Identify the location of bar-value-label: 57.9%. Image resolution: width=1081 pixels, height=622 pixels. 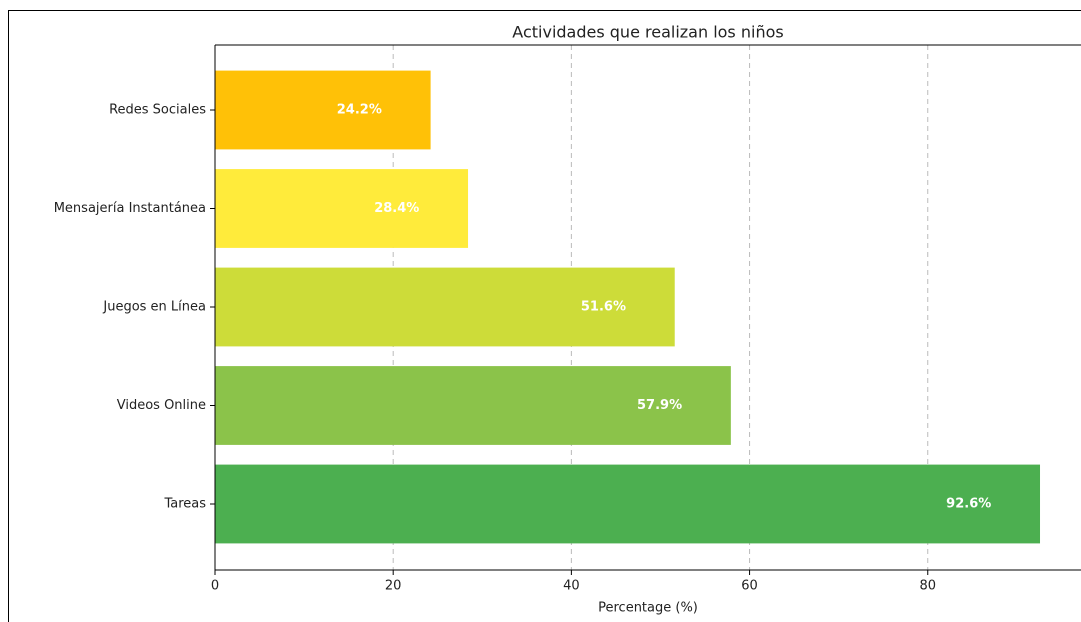
(659, 405).